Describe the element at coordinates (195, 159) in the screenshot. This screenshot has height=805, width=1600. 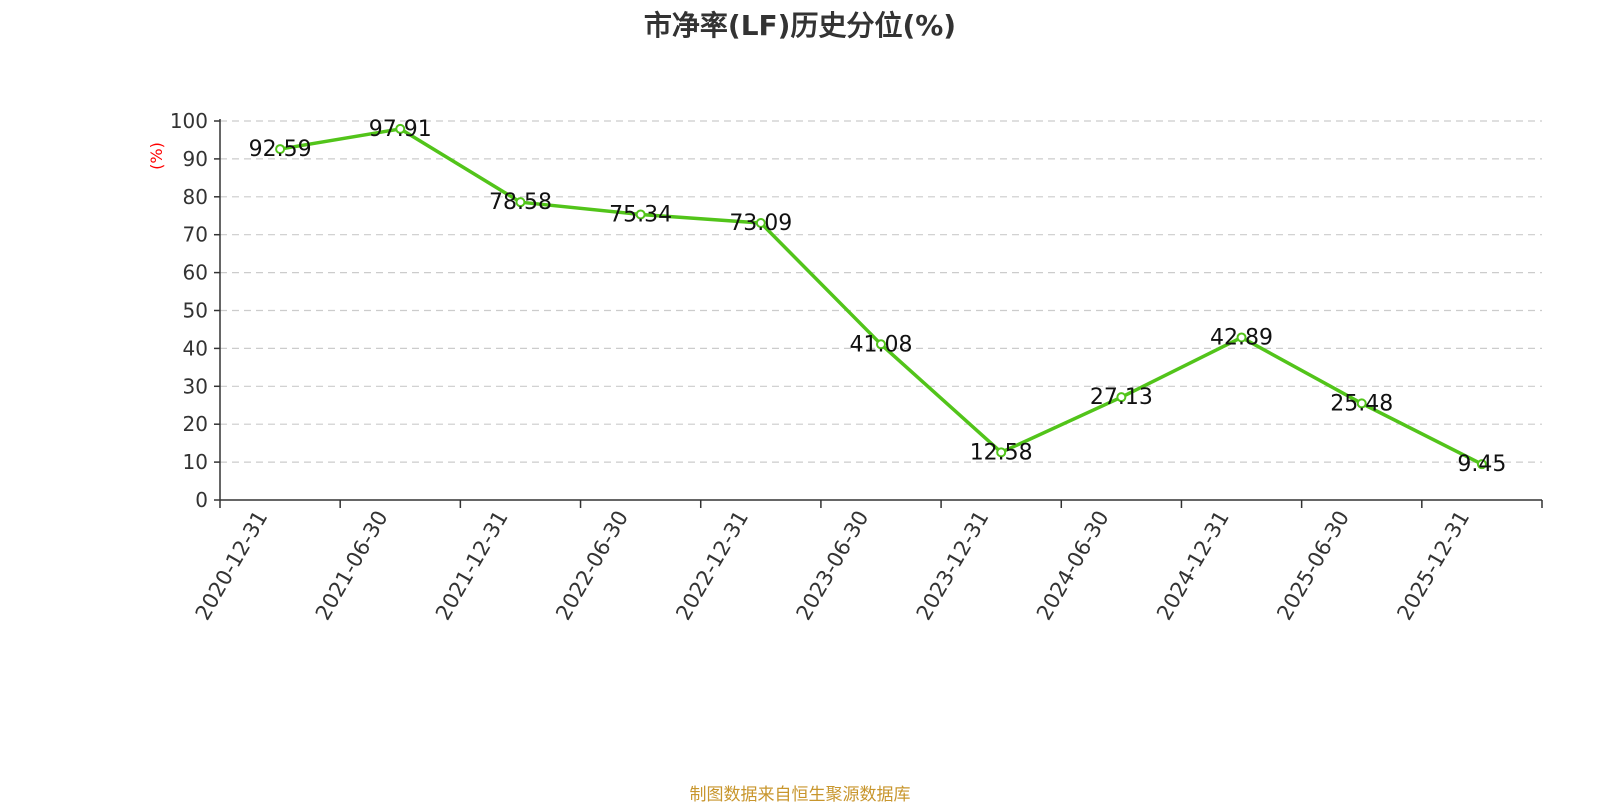
I see `y-tick-label: 90` at that location.